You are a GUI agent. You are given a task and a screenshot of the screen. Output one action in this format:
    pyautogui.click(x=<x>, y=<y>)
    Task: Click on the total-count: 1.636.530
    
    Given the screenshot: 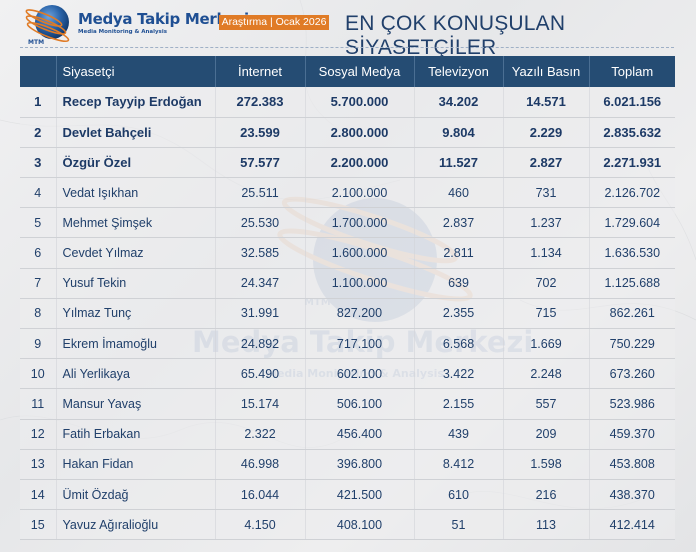 What is the action you would take?
    pyautogui.click(x=631, y=253)
    